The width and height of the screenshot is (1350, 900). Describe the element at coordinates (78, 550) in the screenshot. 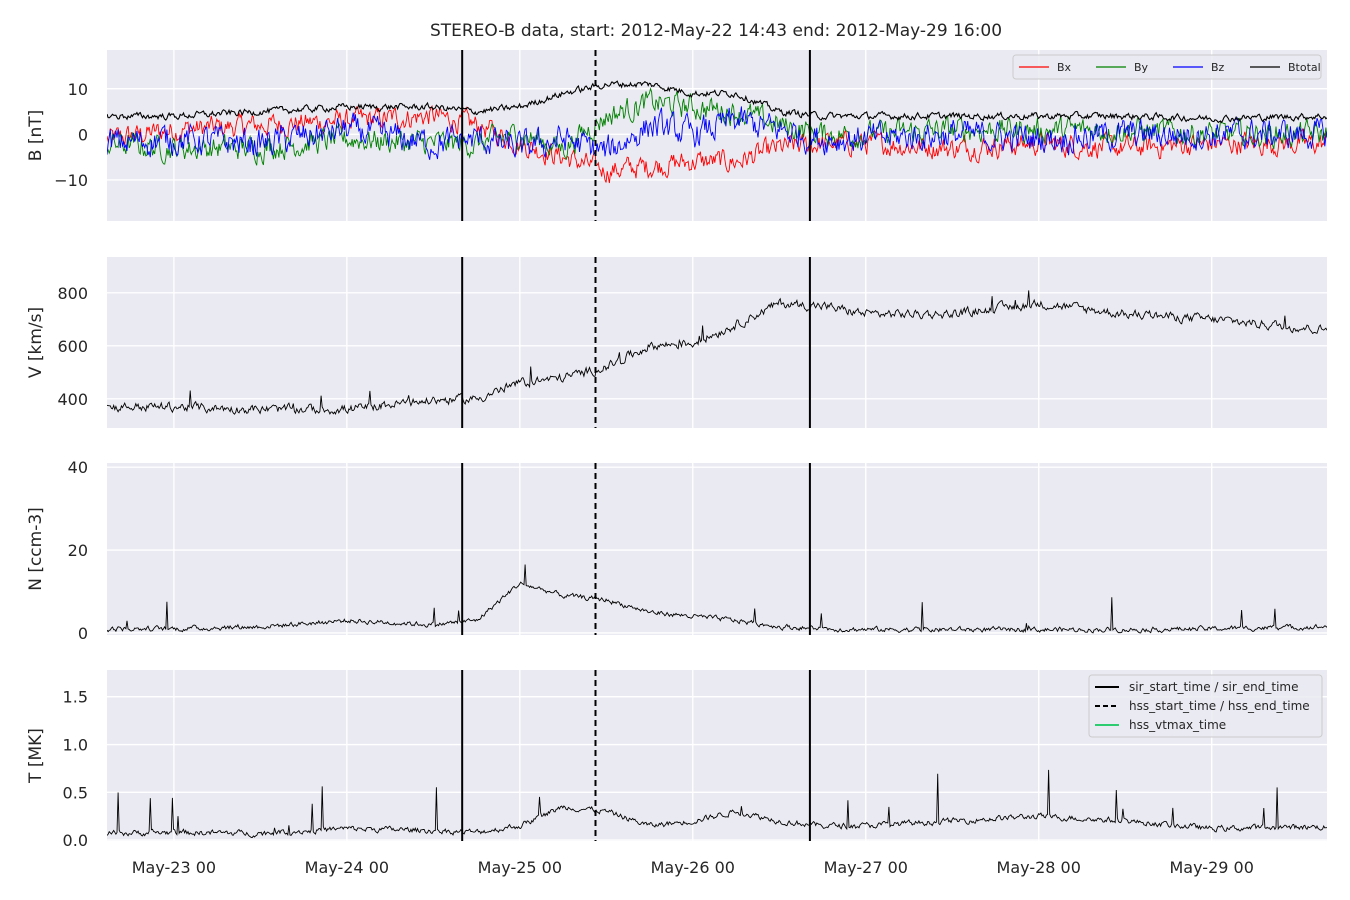

I see `y-tick-label: 20` at that location.